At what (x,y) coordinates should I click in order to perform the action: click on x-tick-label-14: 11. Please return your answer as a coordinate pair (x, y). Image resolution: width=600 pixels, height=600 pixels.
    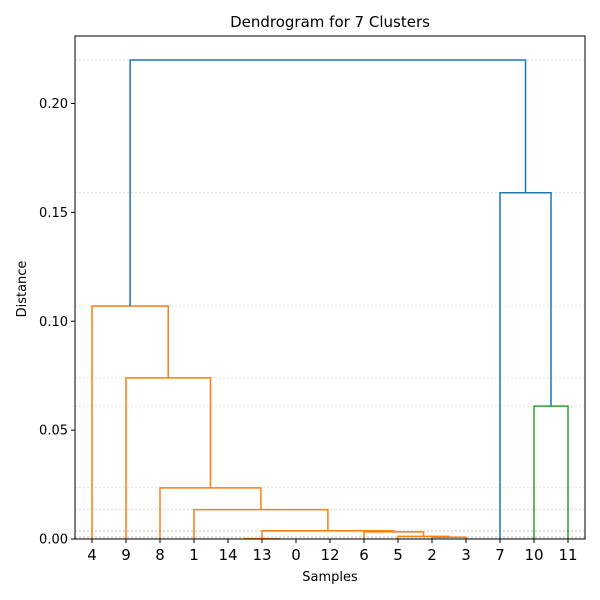
    Looking at the image, I should click on (567, 555).